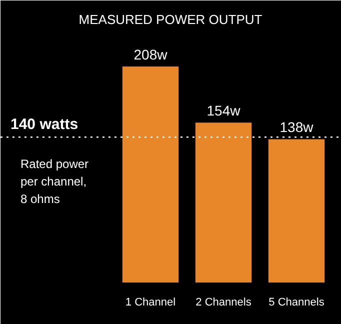  What do you see at coordinates (170, 19) in the screenshot?
I see `chart-title: MEASURED POWER OUTPUT` at bounding box center [170, 19].